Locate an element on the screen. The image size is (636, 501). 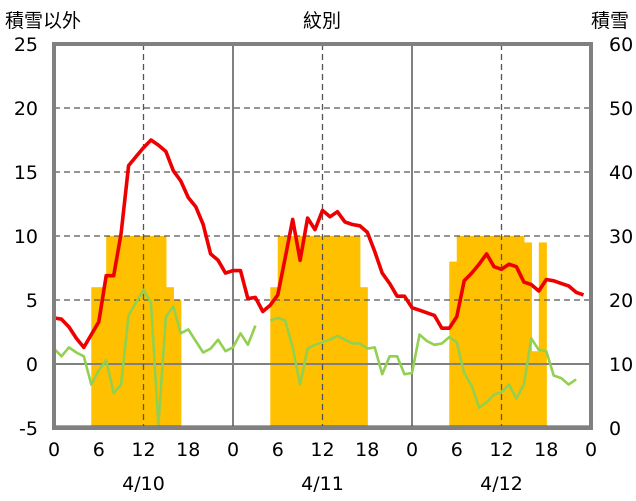
right-tick-label: 50 is located at coordinates (621, 109).